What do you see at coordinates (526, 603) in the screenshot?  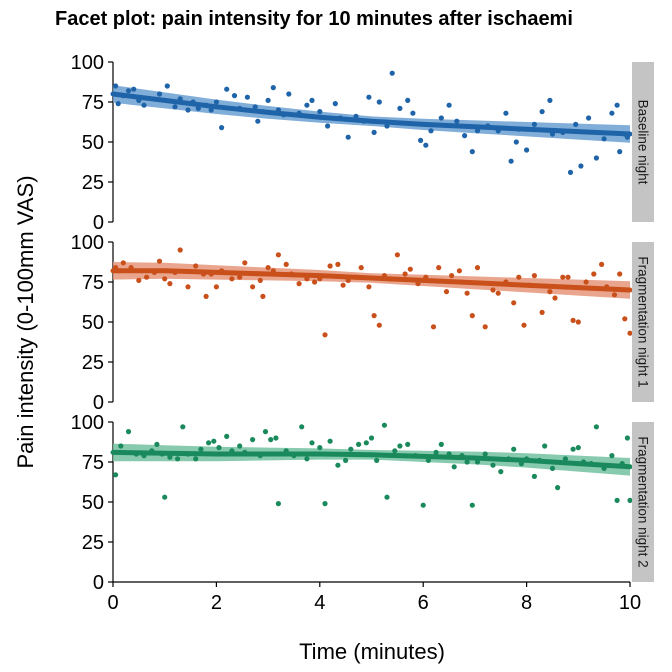 I see `x-tick-label: 8` at bounding box center [526, 603].